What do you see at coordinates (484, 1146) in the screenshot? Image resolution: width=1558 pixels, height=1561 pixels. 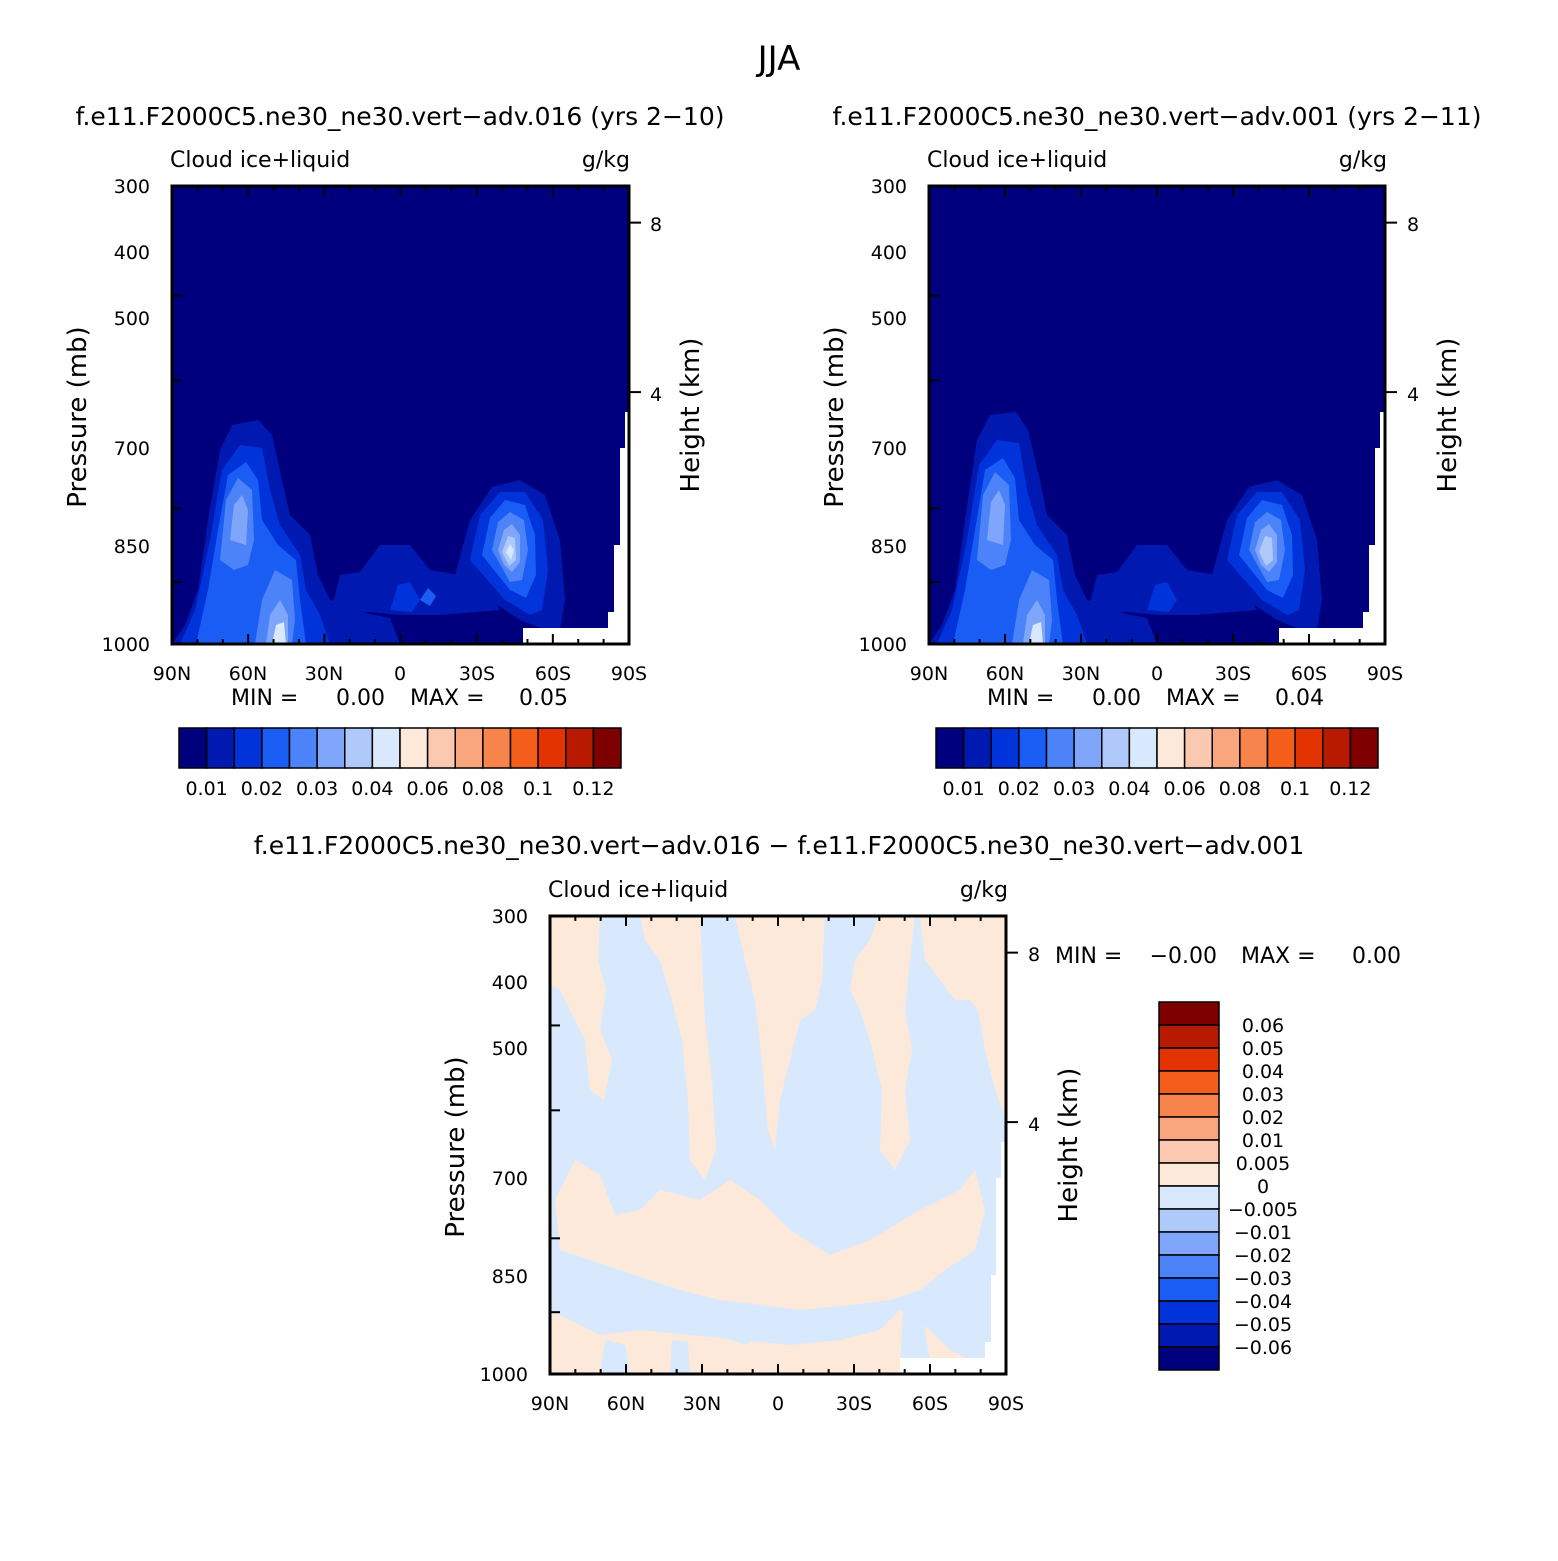 I see `panel-c-y-axis: 300 400 500 700 850 1000 Pressure (mb)` at bounding box center [484, 1146].